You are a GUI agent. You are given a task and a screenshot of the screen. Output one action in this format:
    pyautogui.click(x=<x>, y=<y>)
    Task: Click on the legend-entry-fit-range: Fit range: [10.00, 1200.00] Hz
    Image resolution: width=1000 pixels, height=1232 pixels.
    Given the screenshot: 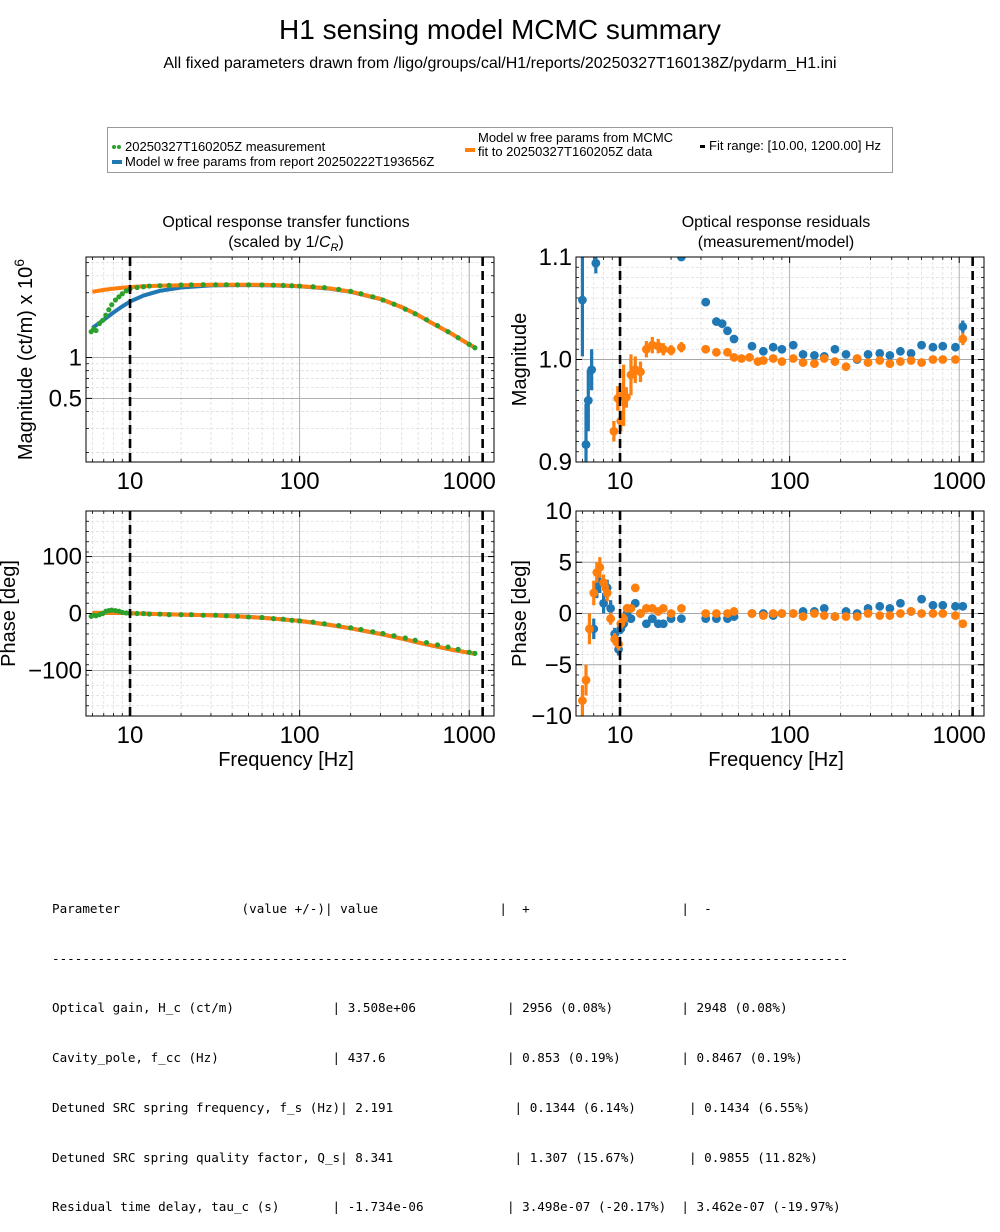 What is the action you would take?
    pyautogui.click(x=790, y=146)
    